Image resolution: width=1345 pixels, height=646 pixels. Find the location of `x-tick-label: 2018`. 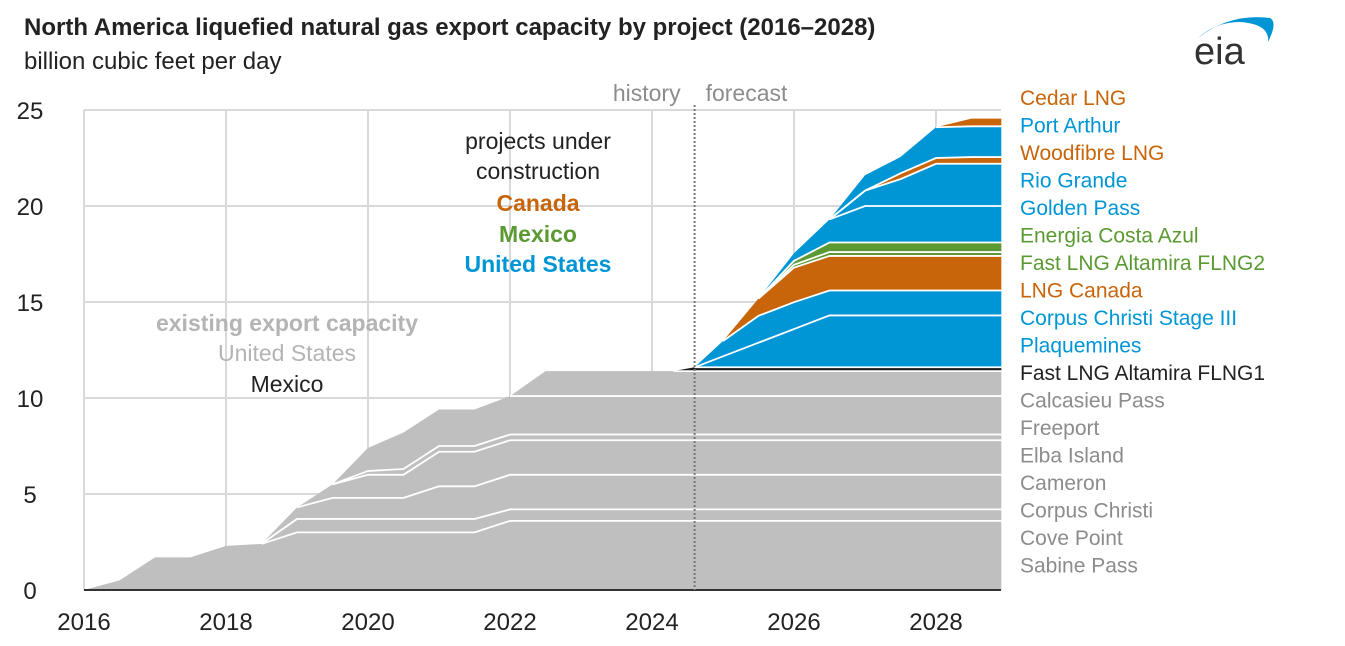

x-tick-label: 2018 is located at coordinates (225, 622).